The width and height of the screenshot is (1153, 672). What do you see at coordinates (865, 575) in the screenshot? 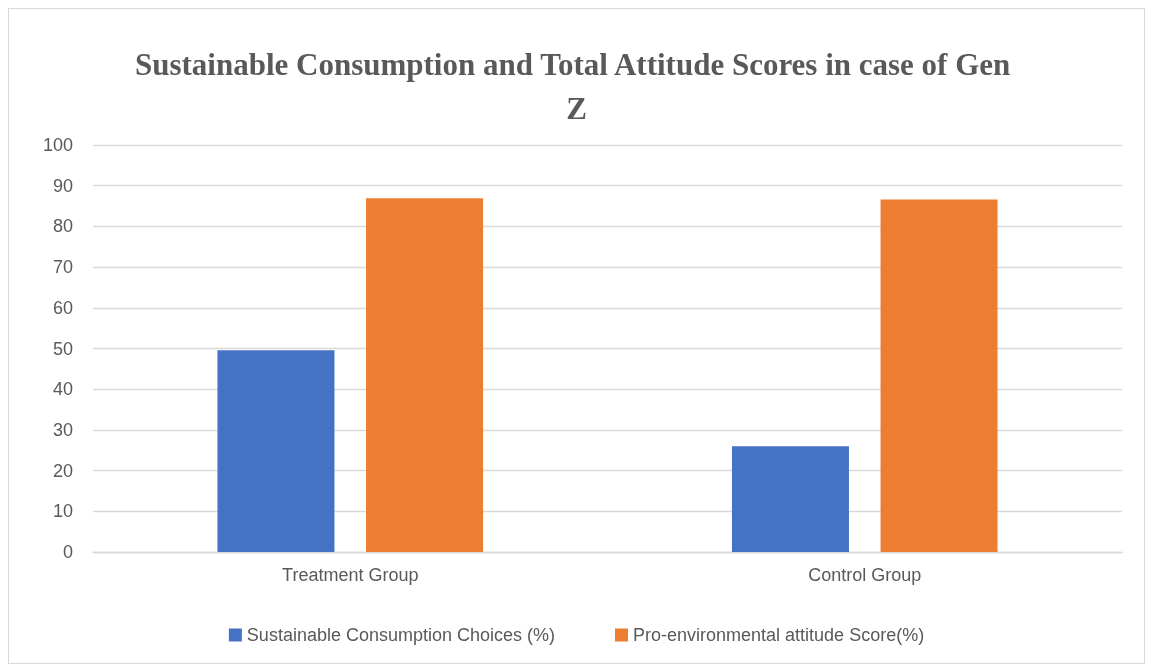
I see `x-tick-label: Control Group` at bounding box center [865, 575].